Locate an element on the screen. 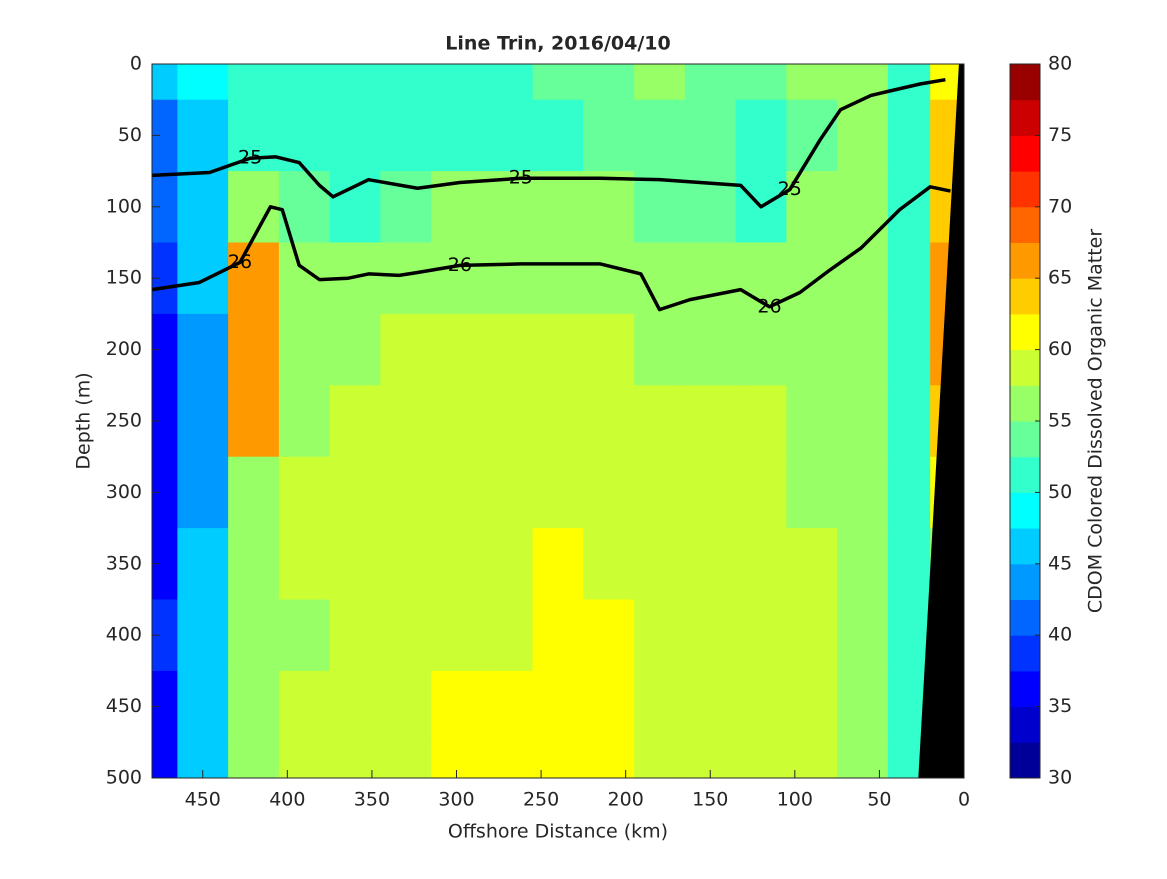  x-tick-label: 350 is located at coordinates (372, 800).